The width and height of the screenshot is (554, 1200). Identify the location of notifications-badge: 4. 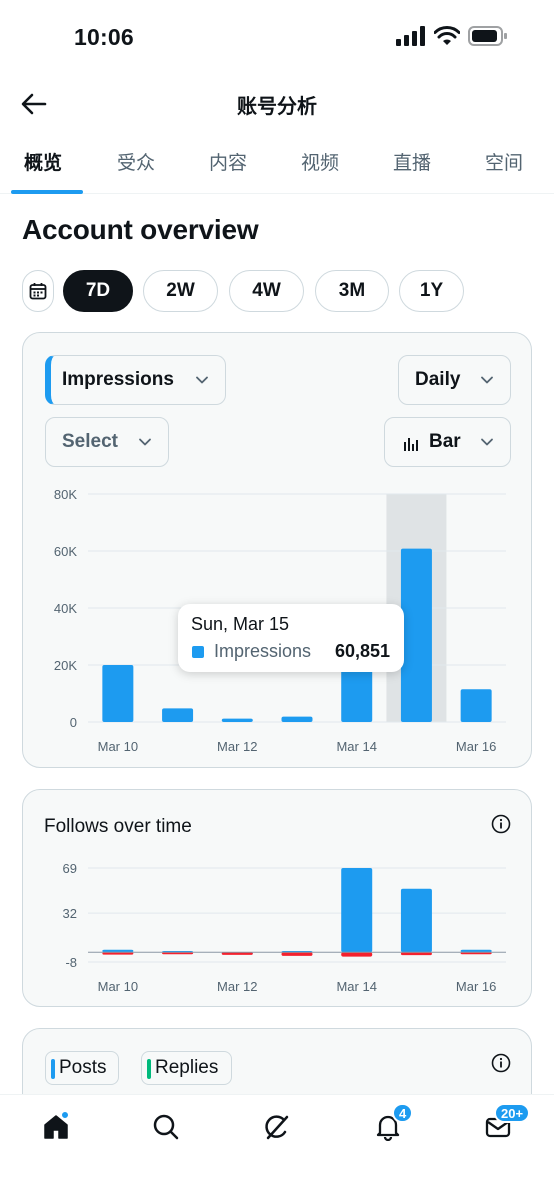
(403, 1113).